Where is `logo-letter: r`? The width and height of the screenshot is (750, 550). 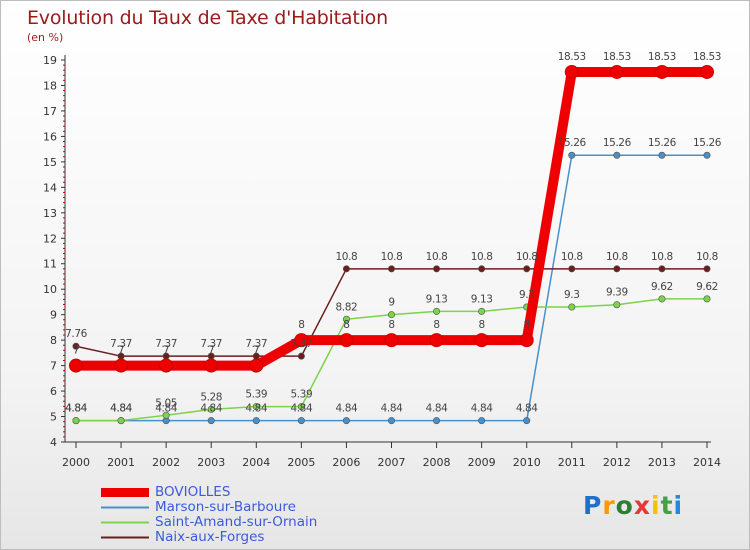
logo-letter: r is located at coordinates (609, 505).